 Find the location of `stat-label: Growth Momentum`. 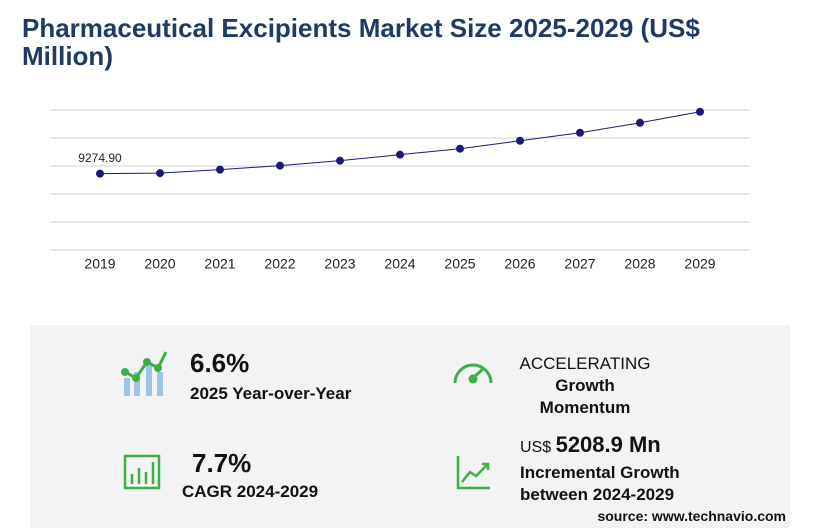

stat-label: Growth Momentum is located at coordinates (585, 396).